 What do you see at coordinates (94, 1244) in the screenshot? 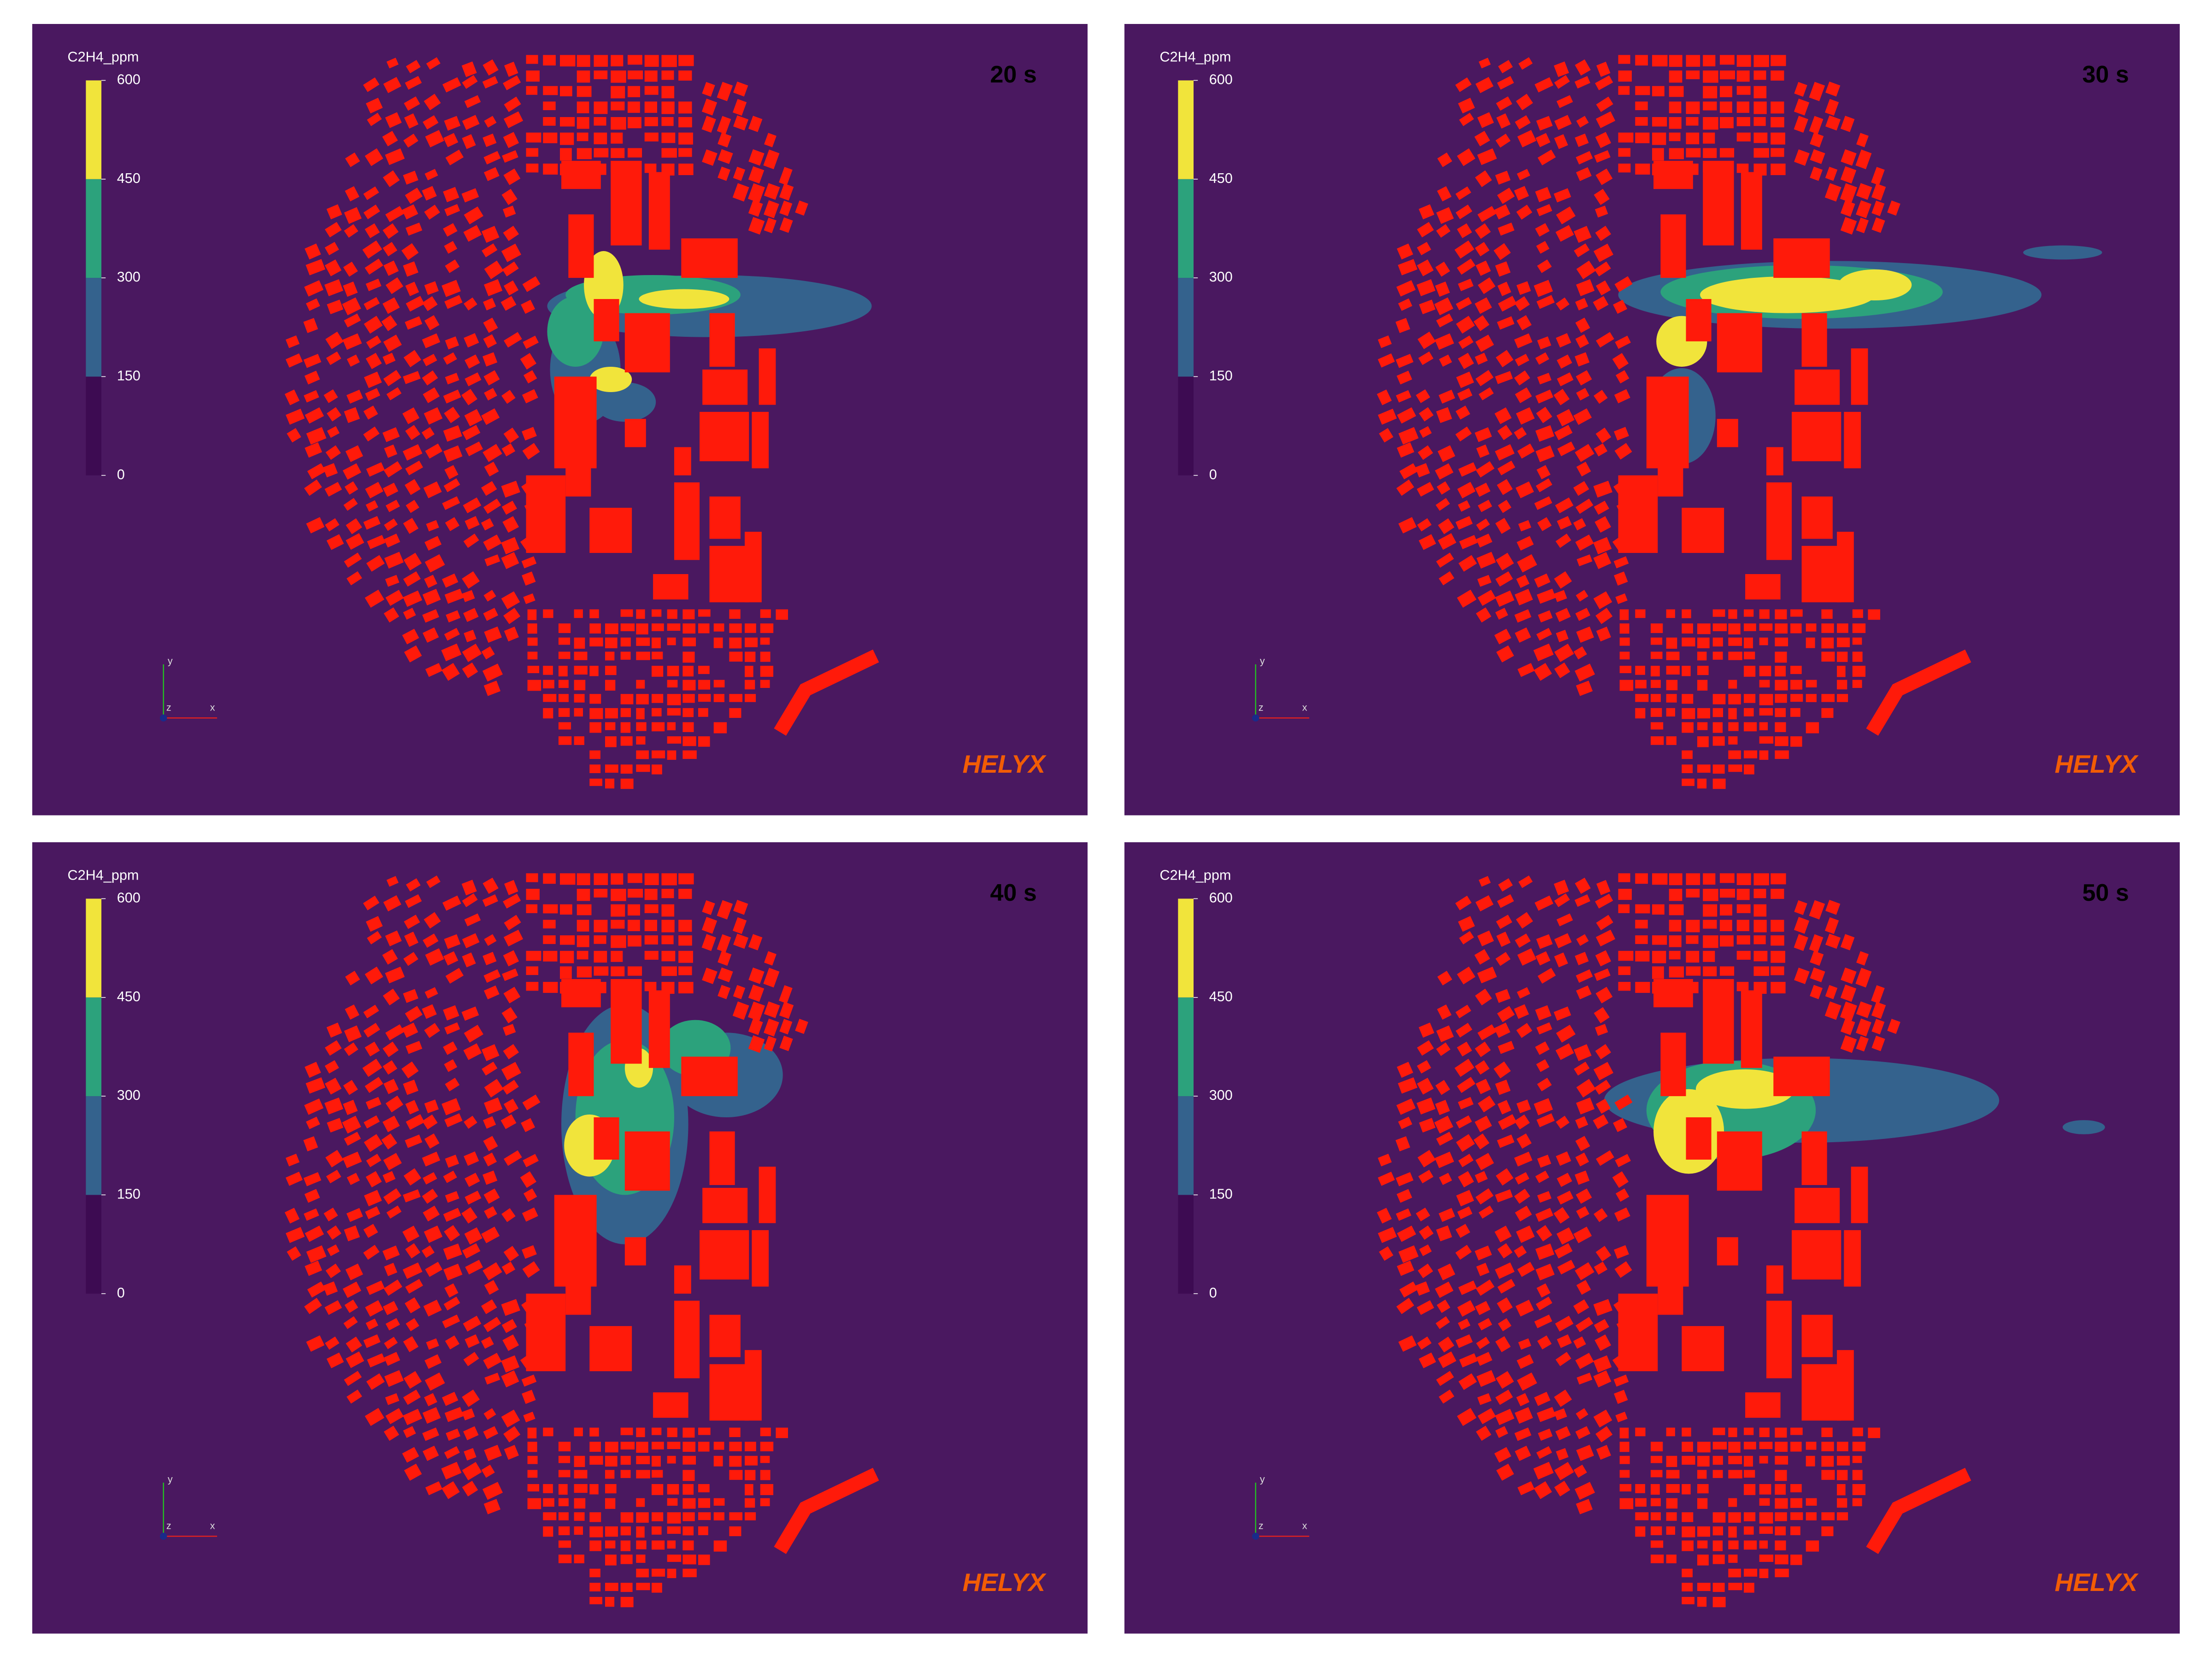
I see `colorbar-band` at bounding box center [94, 1244].